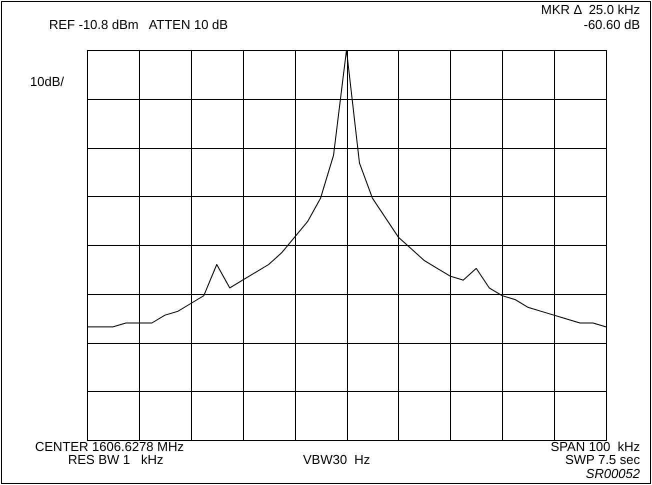  I want to click on text: SR00052, so click(613, 473).